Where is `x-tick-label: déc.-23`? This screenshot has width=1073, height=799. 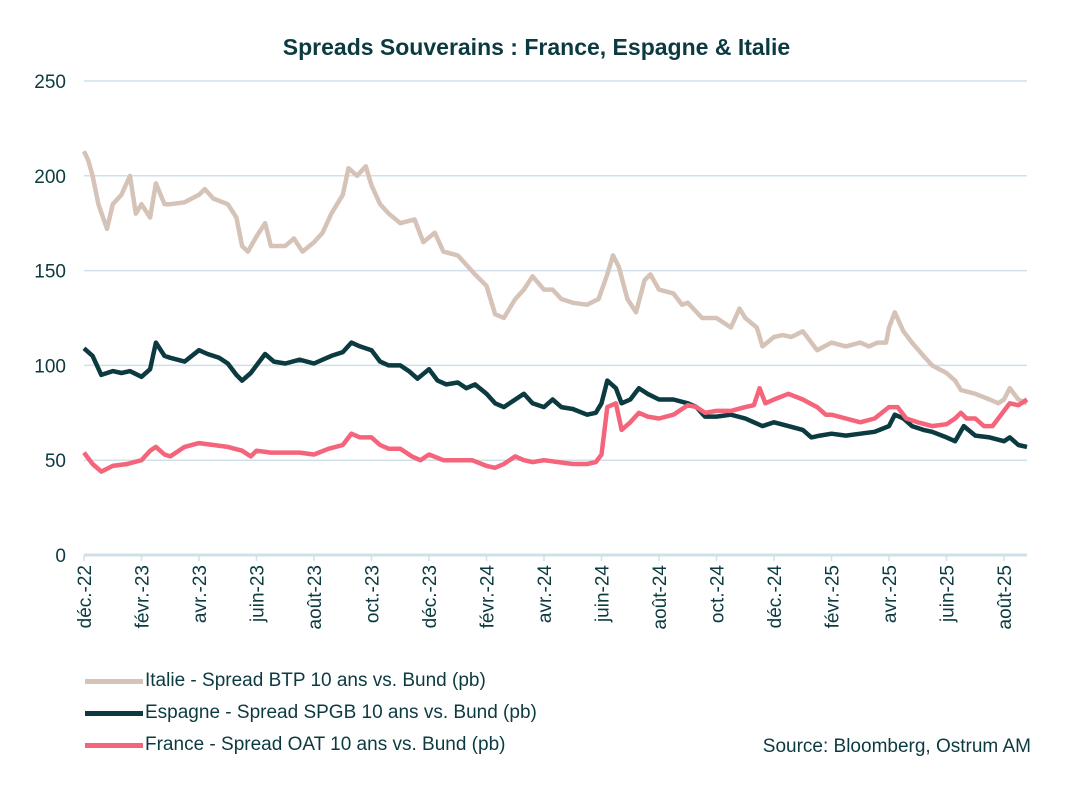
x-tick-label: déc.-23 is located at coordinates (430, 596).